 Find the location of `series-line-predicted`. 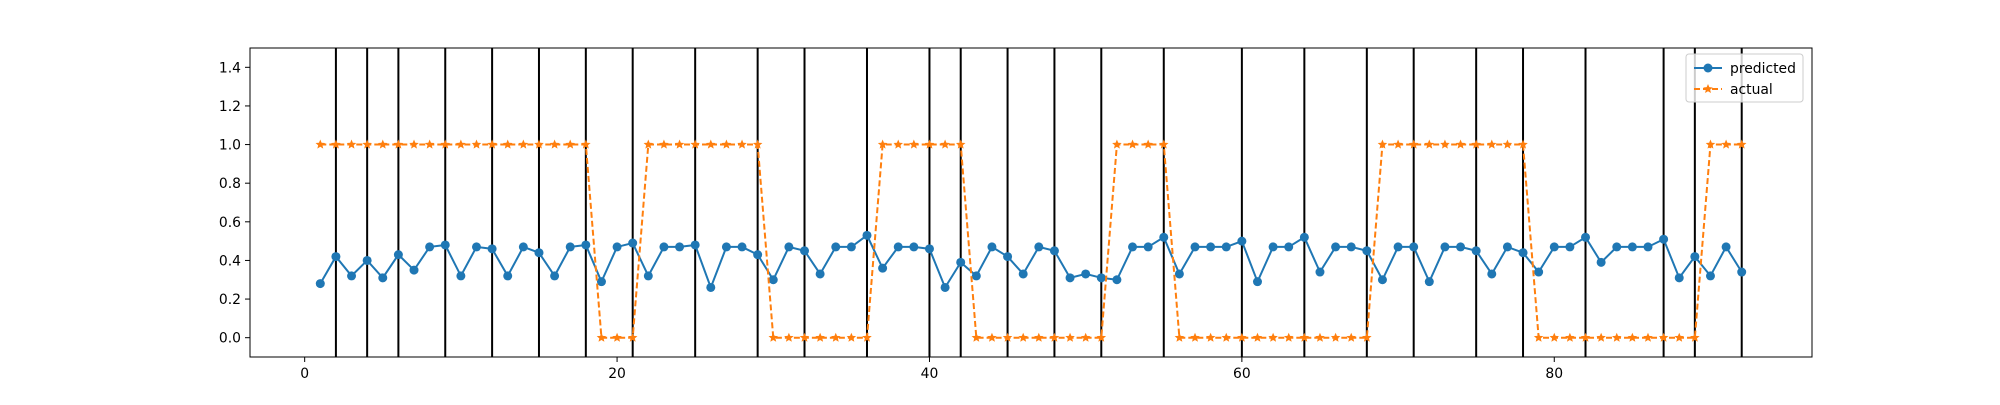

series-line-predicted is located at coordinates (1031, 262).